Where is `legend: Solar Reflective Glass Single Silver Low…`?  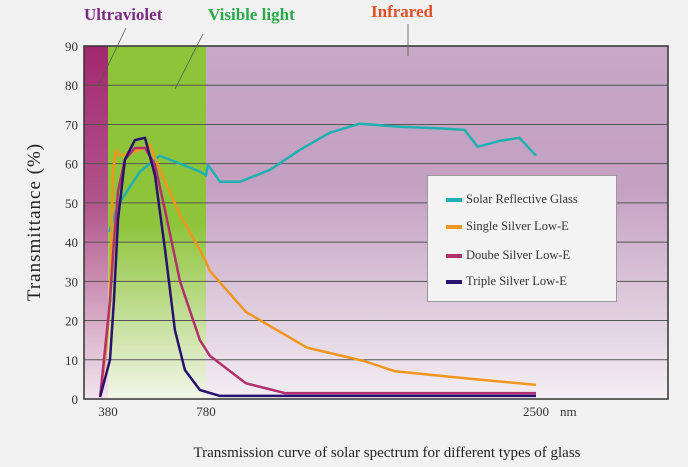
legend: Solar Reflective Glass Single Silver Low… is located at coordinates (522, 238).